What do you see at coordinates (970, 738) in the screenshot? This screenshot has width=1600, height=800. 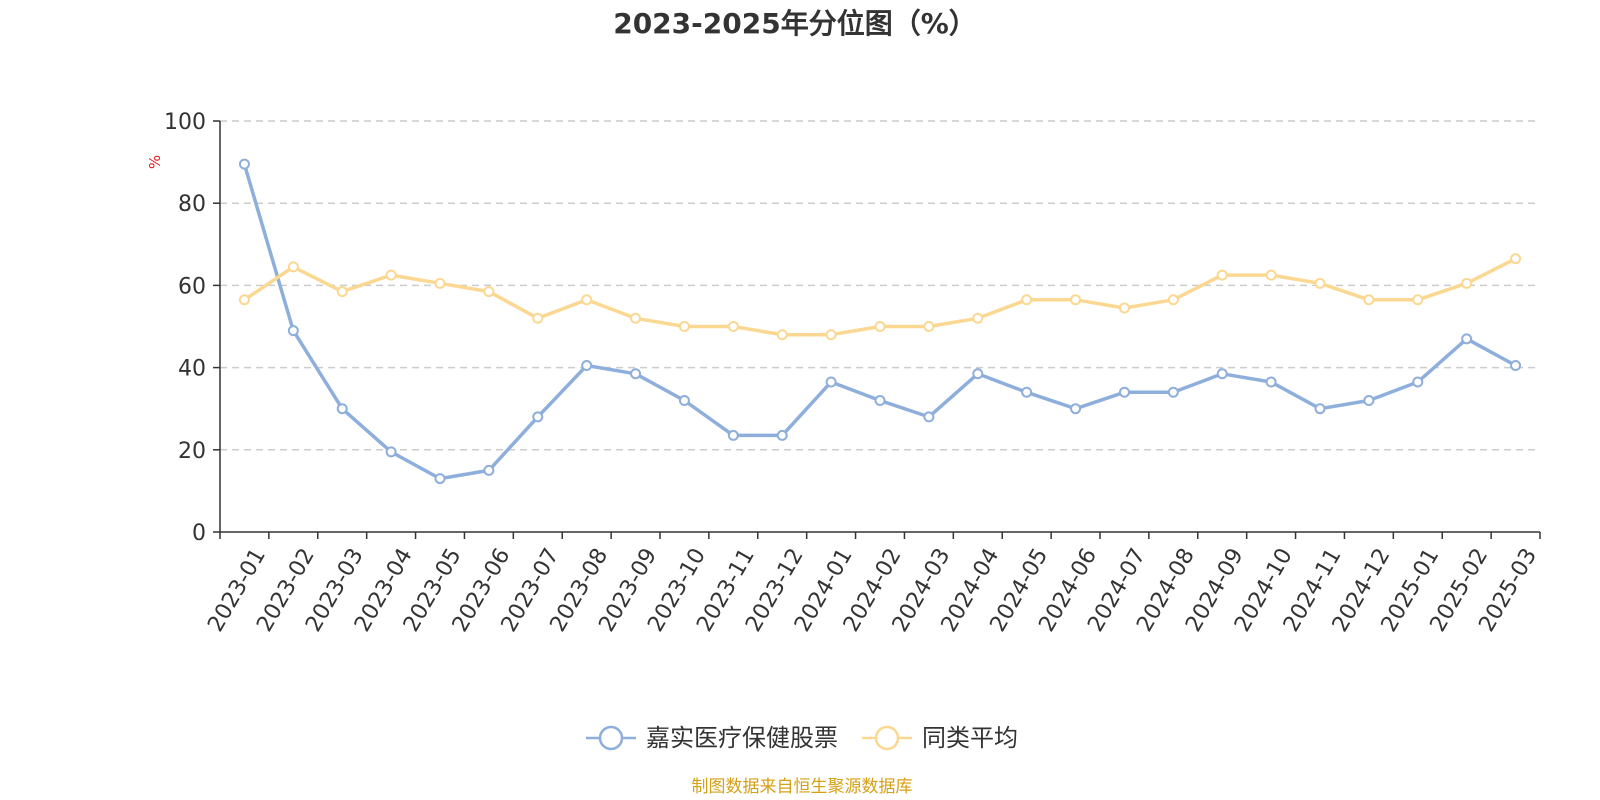 I see `legend-label: 同类平均` at bounding box center [970, 738].